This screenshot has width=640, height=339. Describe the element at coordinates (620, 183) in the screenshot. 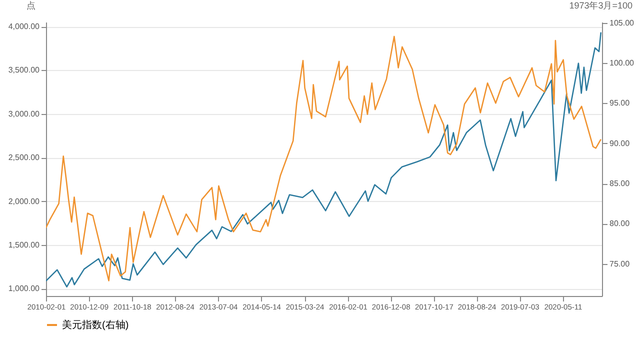

I see `y2-tick-label: 85.00` at that location.